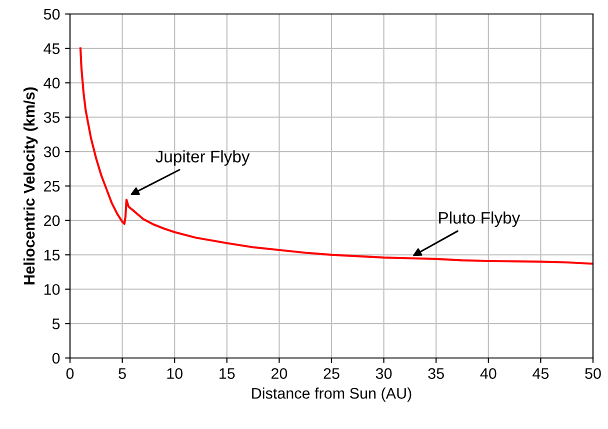 The height and width of the screenshot is (429, 608). Describe the element at coordinates (332, 395) in the screenshot. I see `x-axis-title: Distance from Sun (AU)` at that location.